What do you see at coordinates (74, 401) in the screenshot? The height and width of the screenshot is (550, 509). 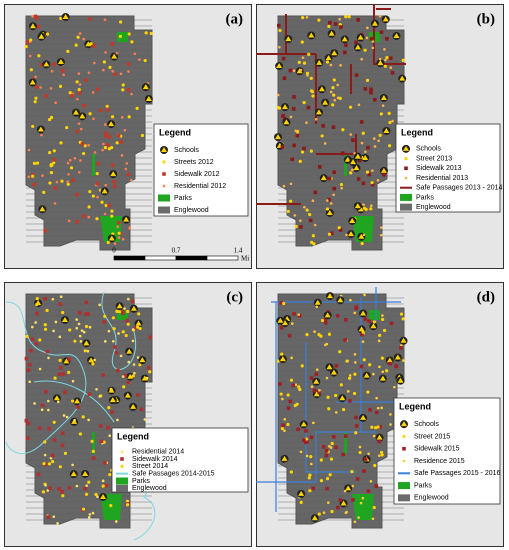 I see `safe-passage` at bounding box center [74, 401].